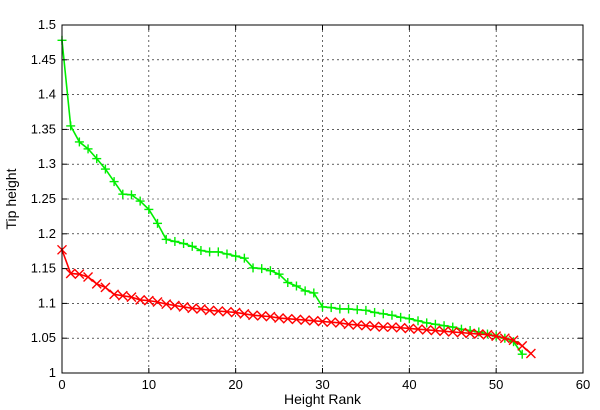  What do you see at coordinates (43, 268) in the screenshot?
I see `y-tick-label: 1.15` at bounding box center [43, 268].